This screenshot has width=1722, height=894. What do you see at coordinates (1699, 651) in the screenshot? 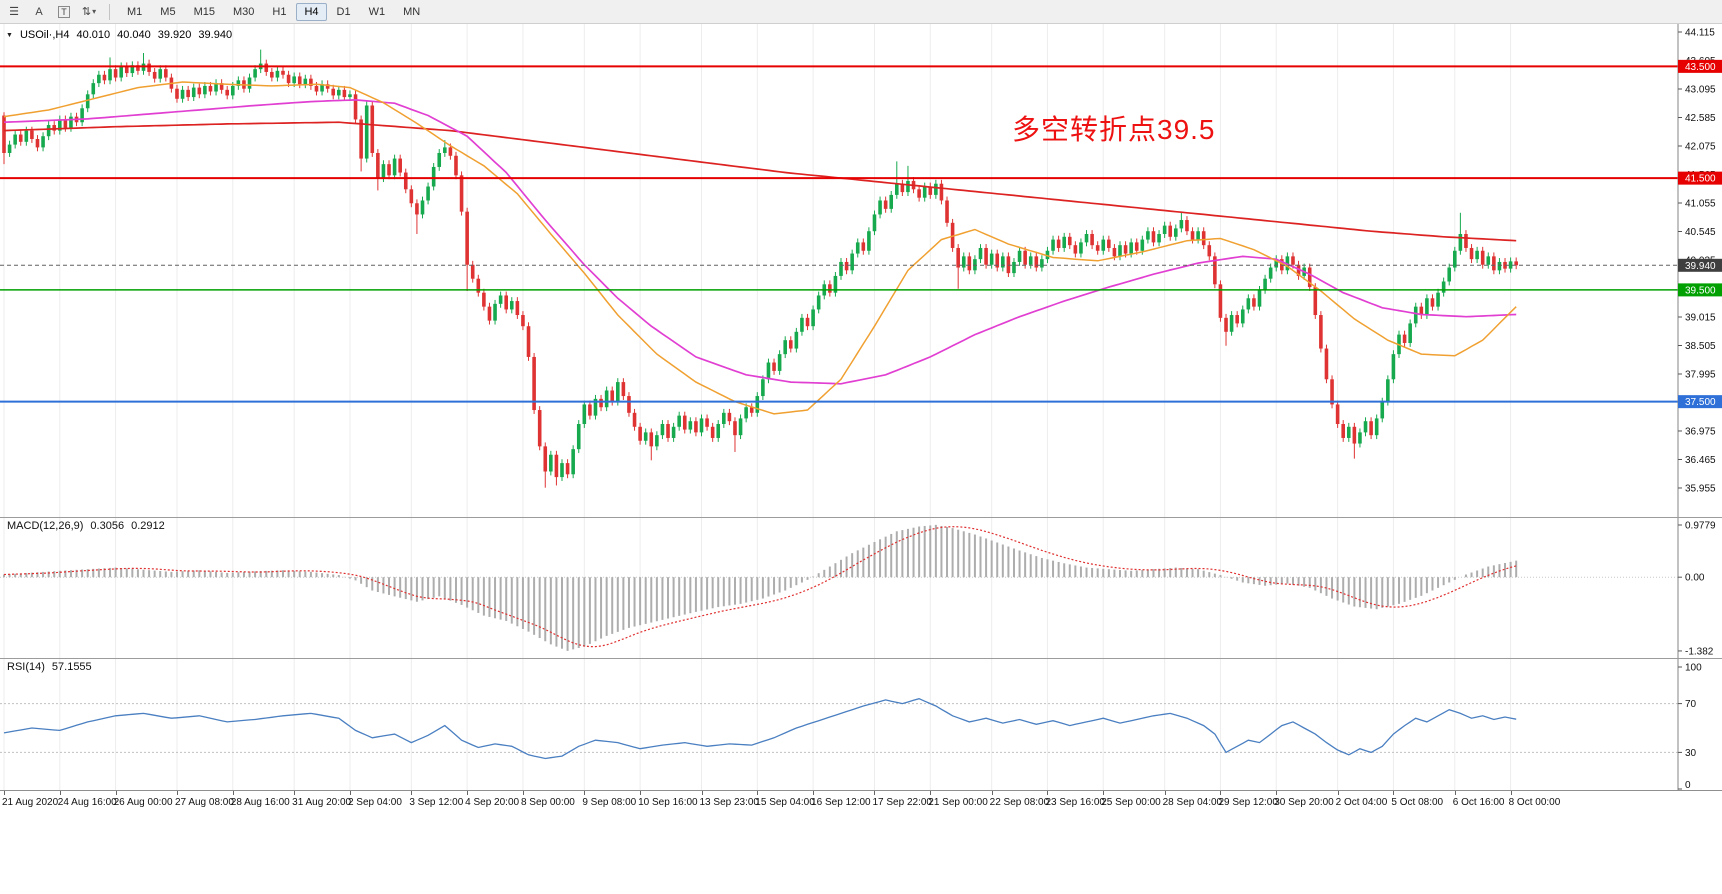
I see `macd-tick-label: -1.382` at bounding box center [1699, 651].